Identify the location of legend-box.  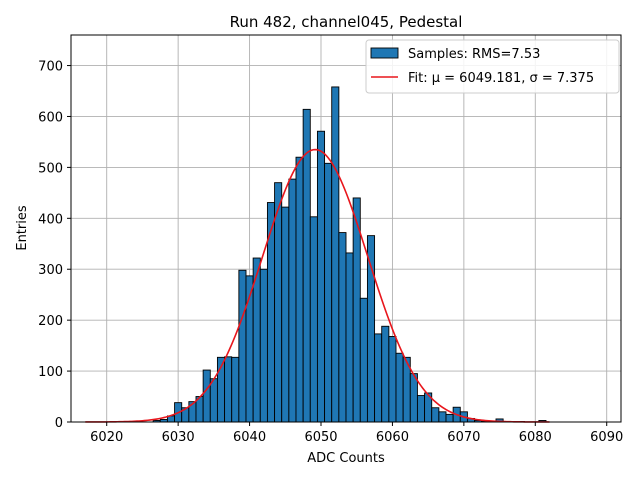
(492, 66).